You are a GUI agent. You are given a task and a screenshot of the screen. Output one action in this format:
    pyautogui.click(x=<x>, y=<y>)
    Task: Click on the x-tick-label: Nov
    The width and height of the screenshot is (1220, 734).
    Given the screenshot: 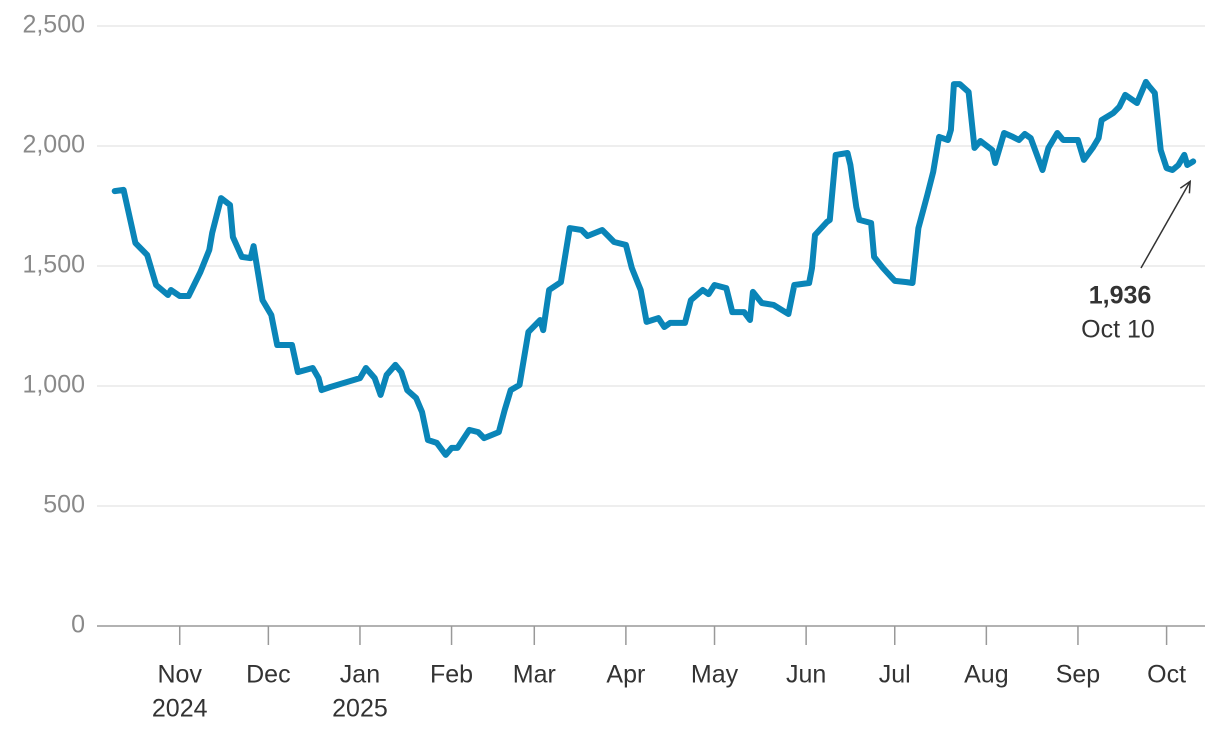 What is the action you would take?
    pyautogui.click(x=179, y=675)
    